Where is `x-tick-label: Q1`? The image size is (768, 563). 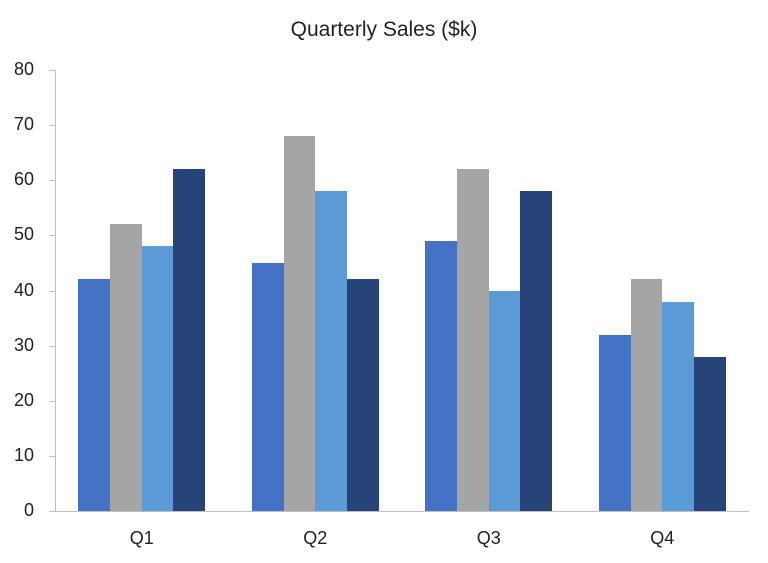 x-tick-label: Q1 is located at coordinates (141, 538).